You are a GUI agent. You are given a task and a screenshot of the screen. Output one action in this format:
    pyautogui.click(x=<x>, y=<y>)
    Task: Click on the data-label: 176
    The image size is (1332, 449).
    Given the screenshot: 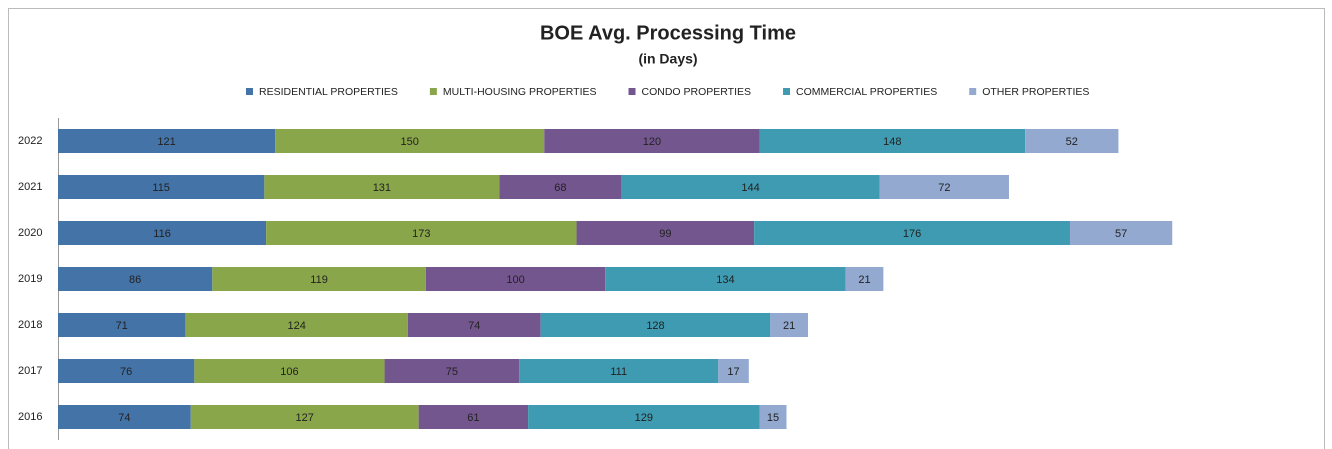 What is the action you would take?
    pyautogui.click(x=912, y=234)
    